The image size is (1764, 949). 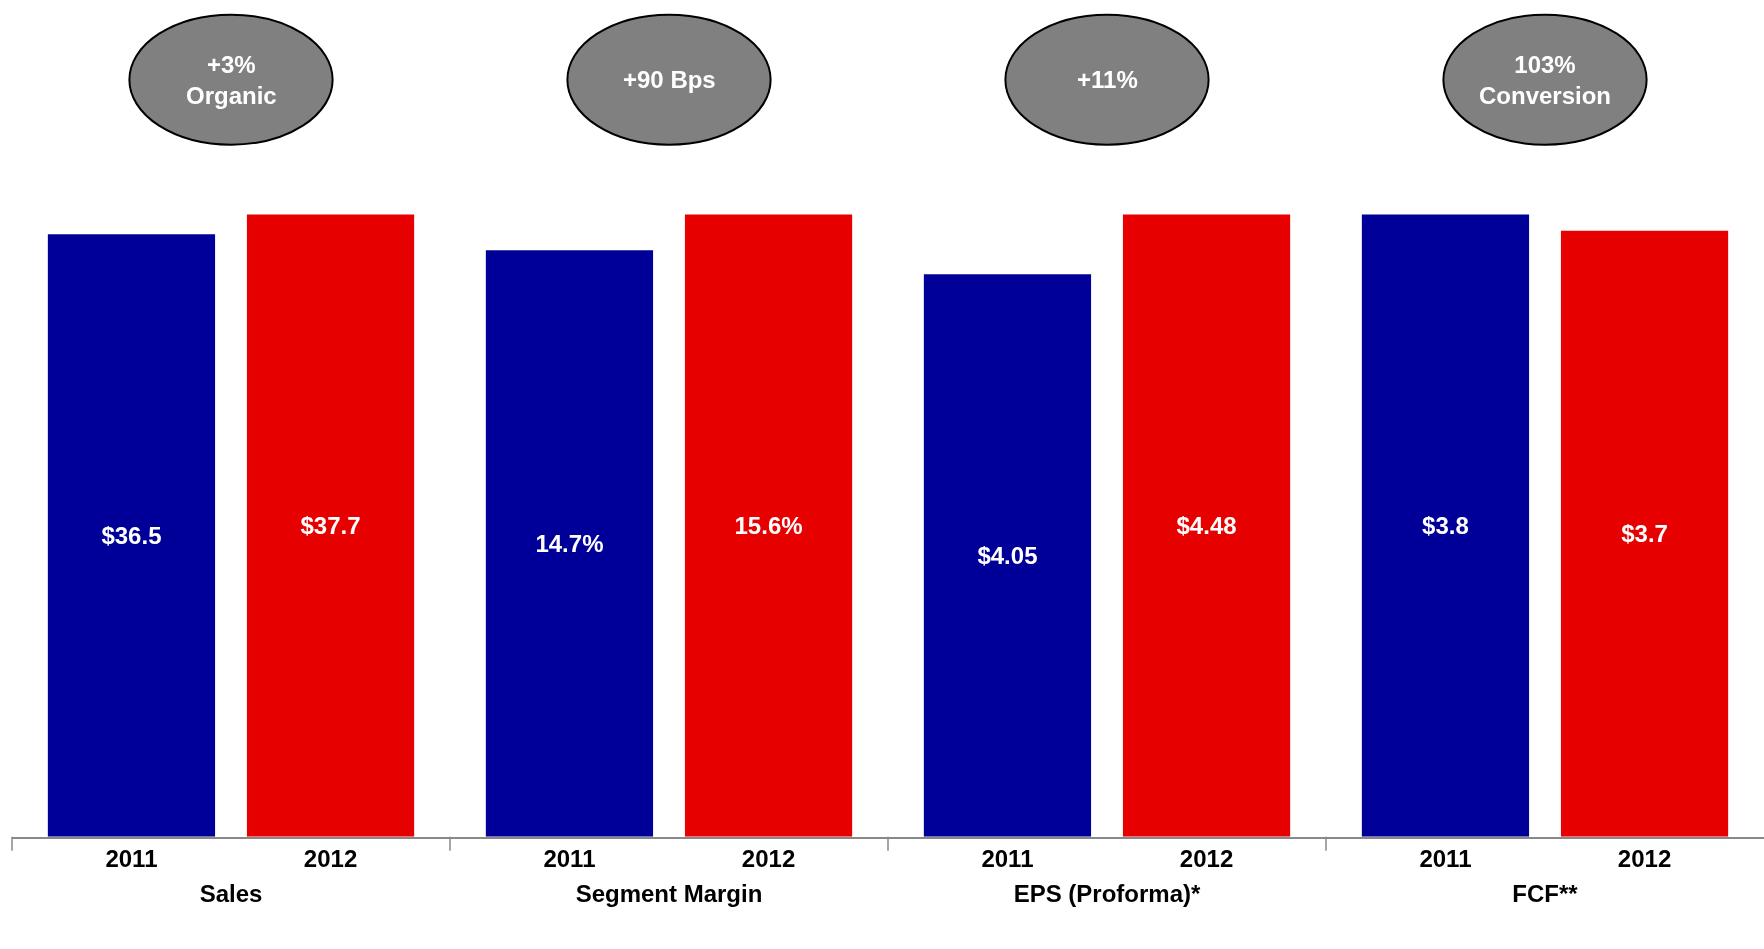 I want to click on x-axis-title: Sales, so click(x=231, y=894).